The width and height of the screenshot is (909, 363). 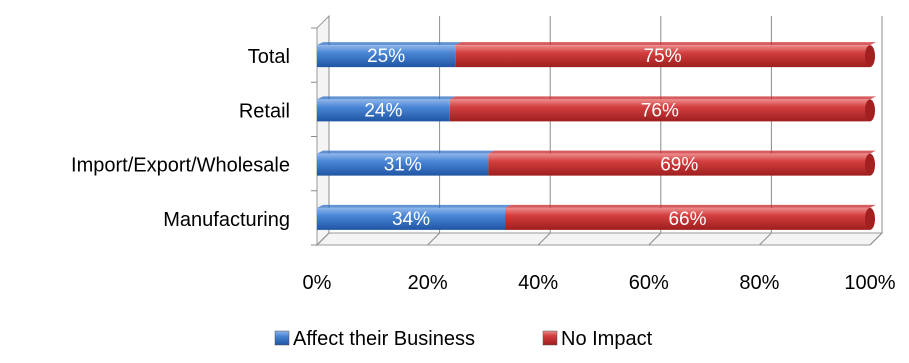 I want to click on x-axis-tick-labels: 0% 20% 40% 60% 80% 100%, so click(x=599, y=283).